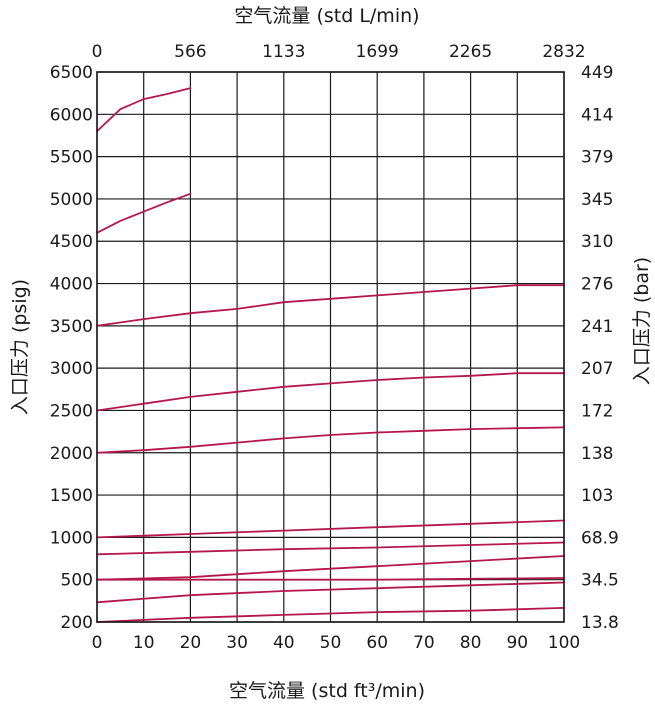 This screenshot has height=705, width=655. Describe the element at coordinates (71, 327) in the screenshot. I see `y-tick-label: 3500` at that location.